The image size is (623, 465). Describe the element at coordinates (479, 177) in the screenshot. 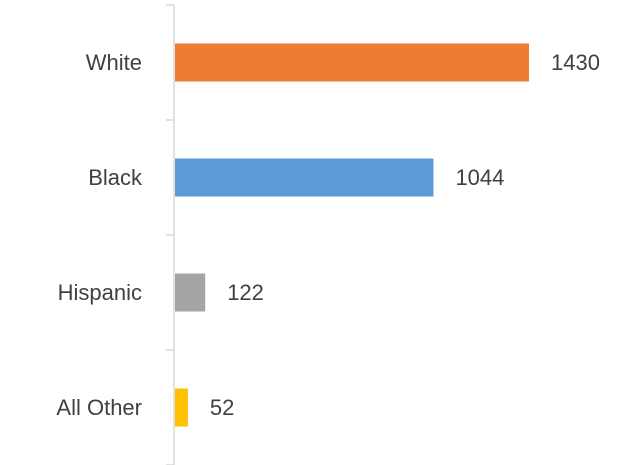

I see `value-label-black: 1044` at that location.